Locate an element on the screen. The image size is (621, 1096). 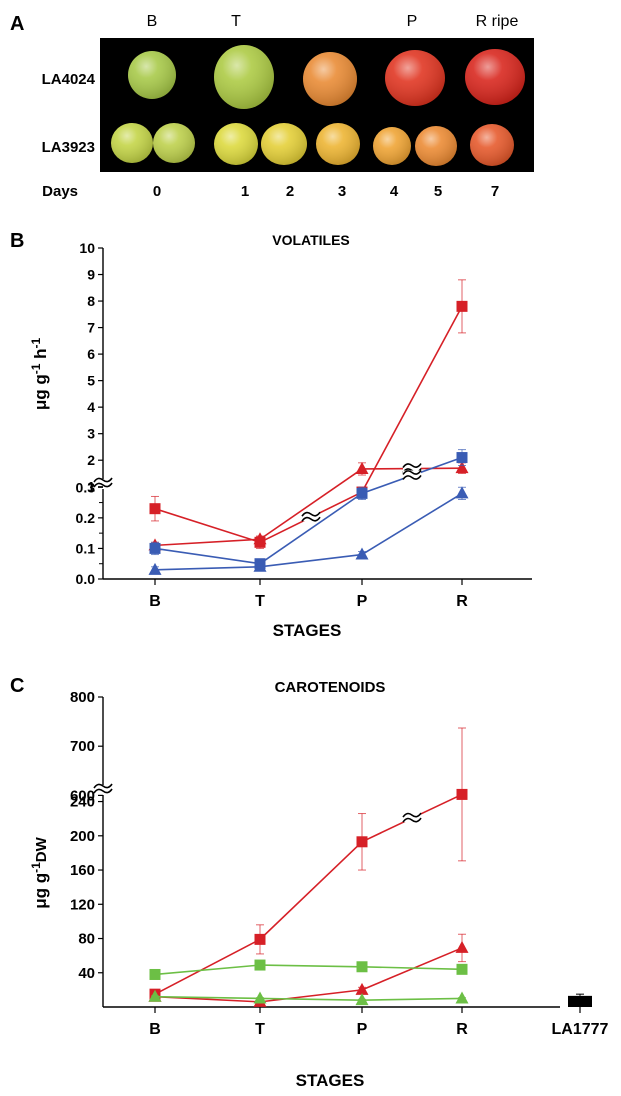
y-tick-label: 200 is located at coordinates (82, 836).